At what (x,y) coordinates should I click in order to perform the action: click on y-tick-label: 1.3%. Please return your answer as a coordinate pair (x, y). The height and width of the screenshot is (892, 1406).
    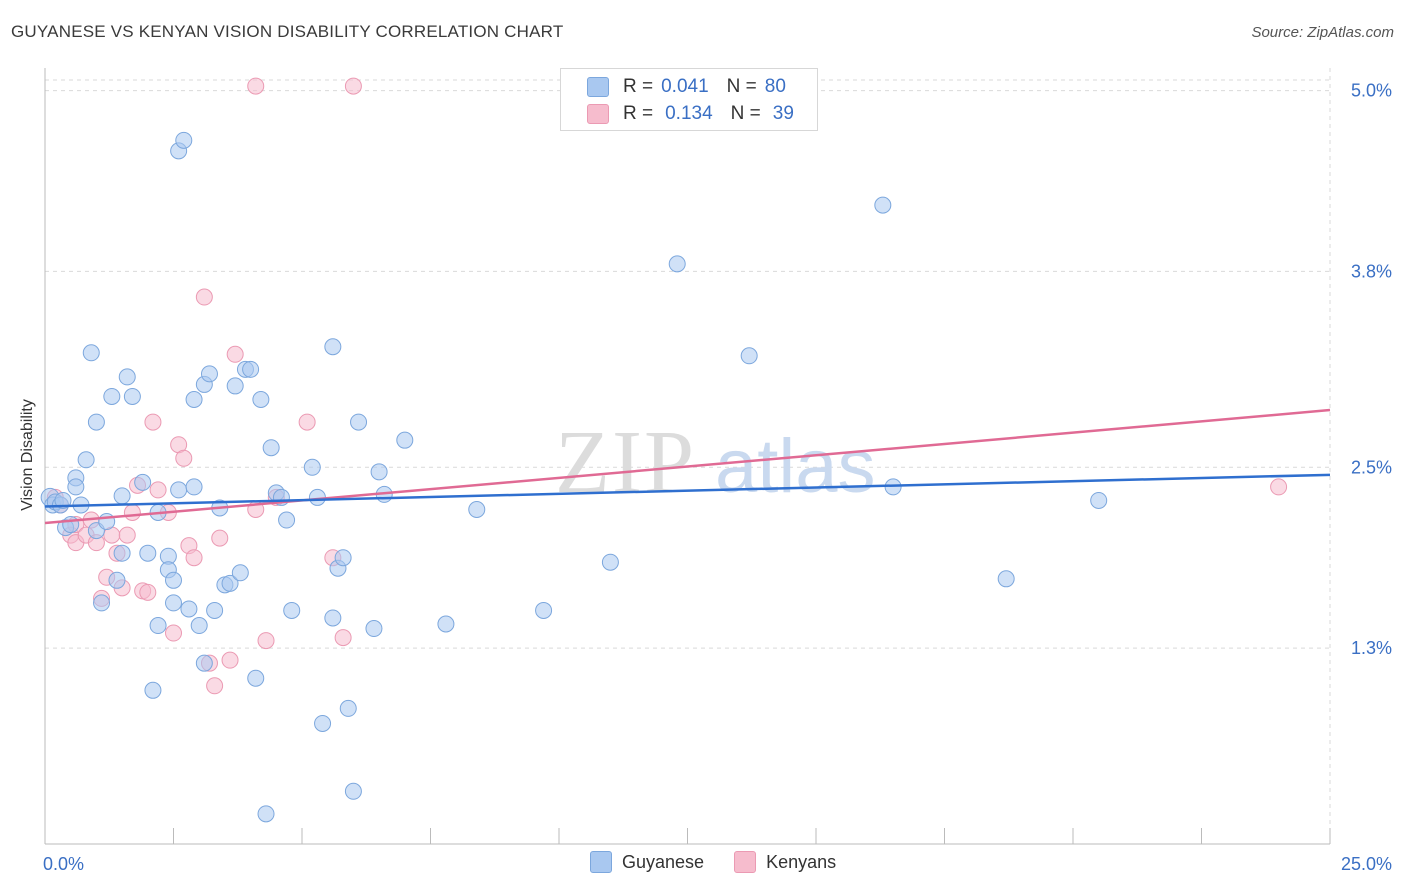
    Looking at the image, I should click on (1371, 648).